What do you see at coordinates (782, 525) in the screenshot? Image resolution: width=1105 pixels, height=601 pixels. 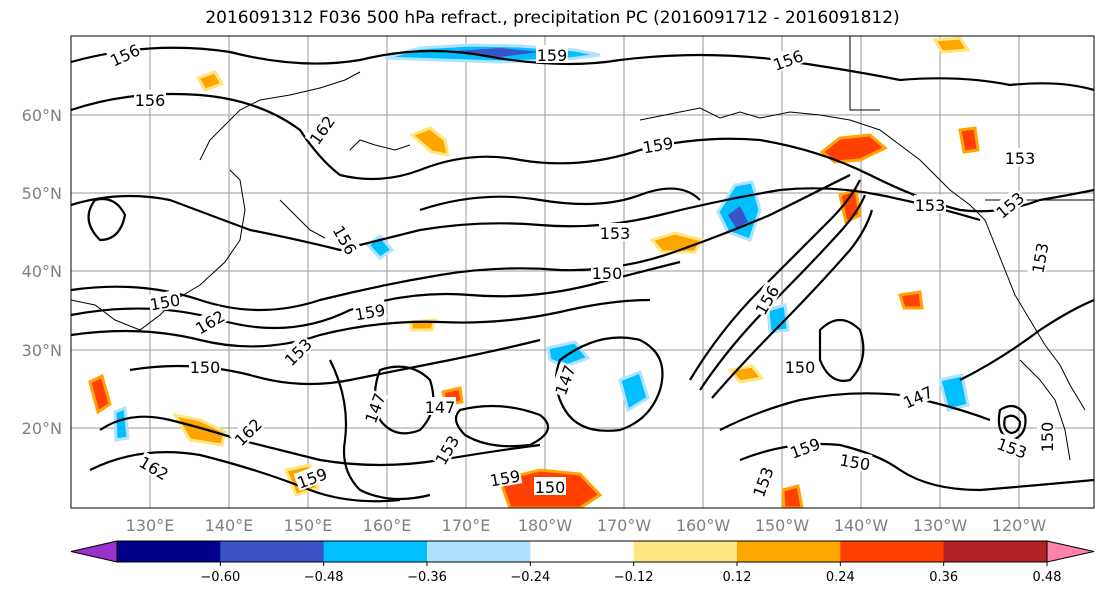 I see `longitude-label: 150°W` at bounding box center [782, 525].